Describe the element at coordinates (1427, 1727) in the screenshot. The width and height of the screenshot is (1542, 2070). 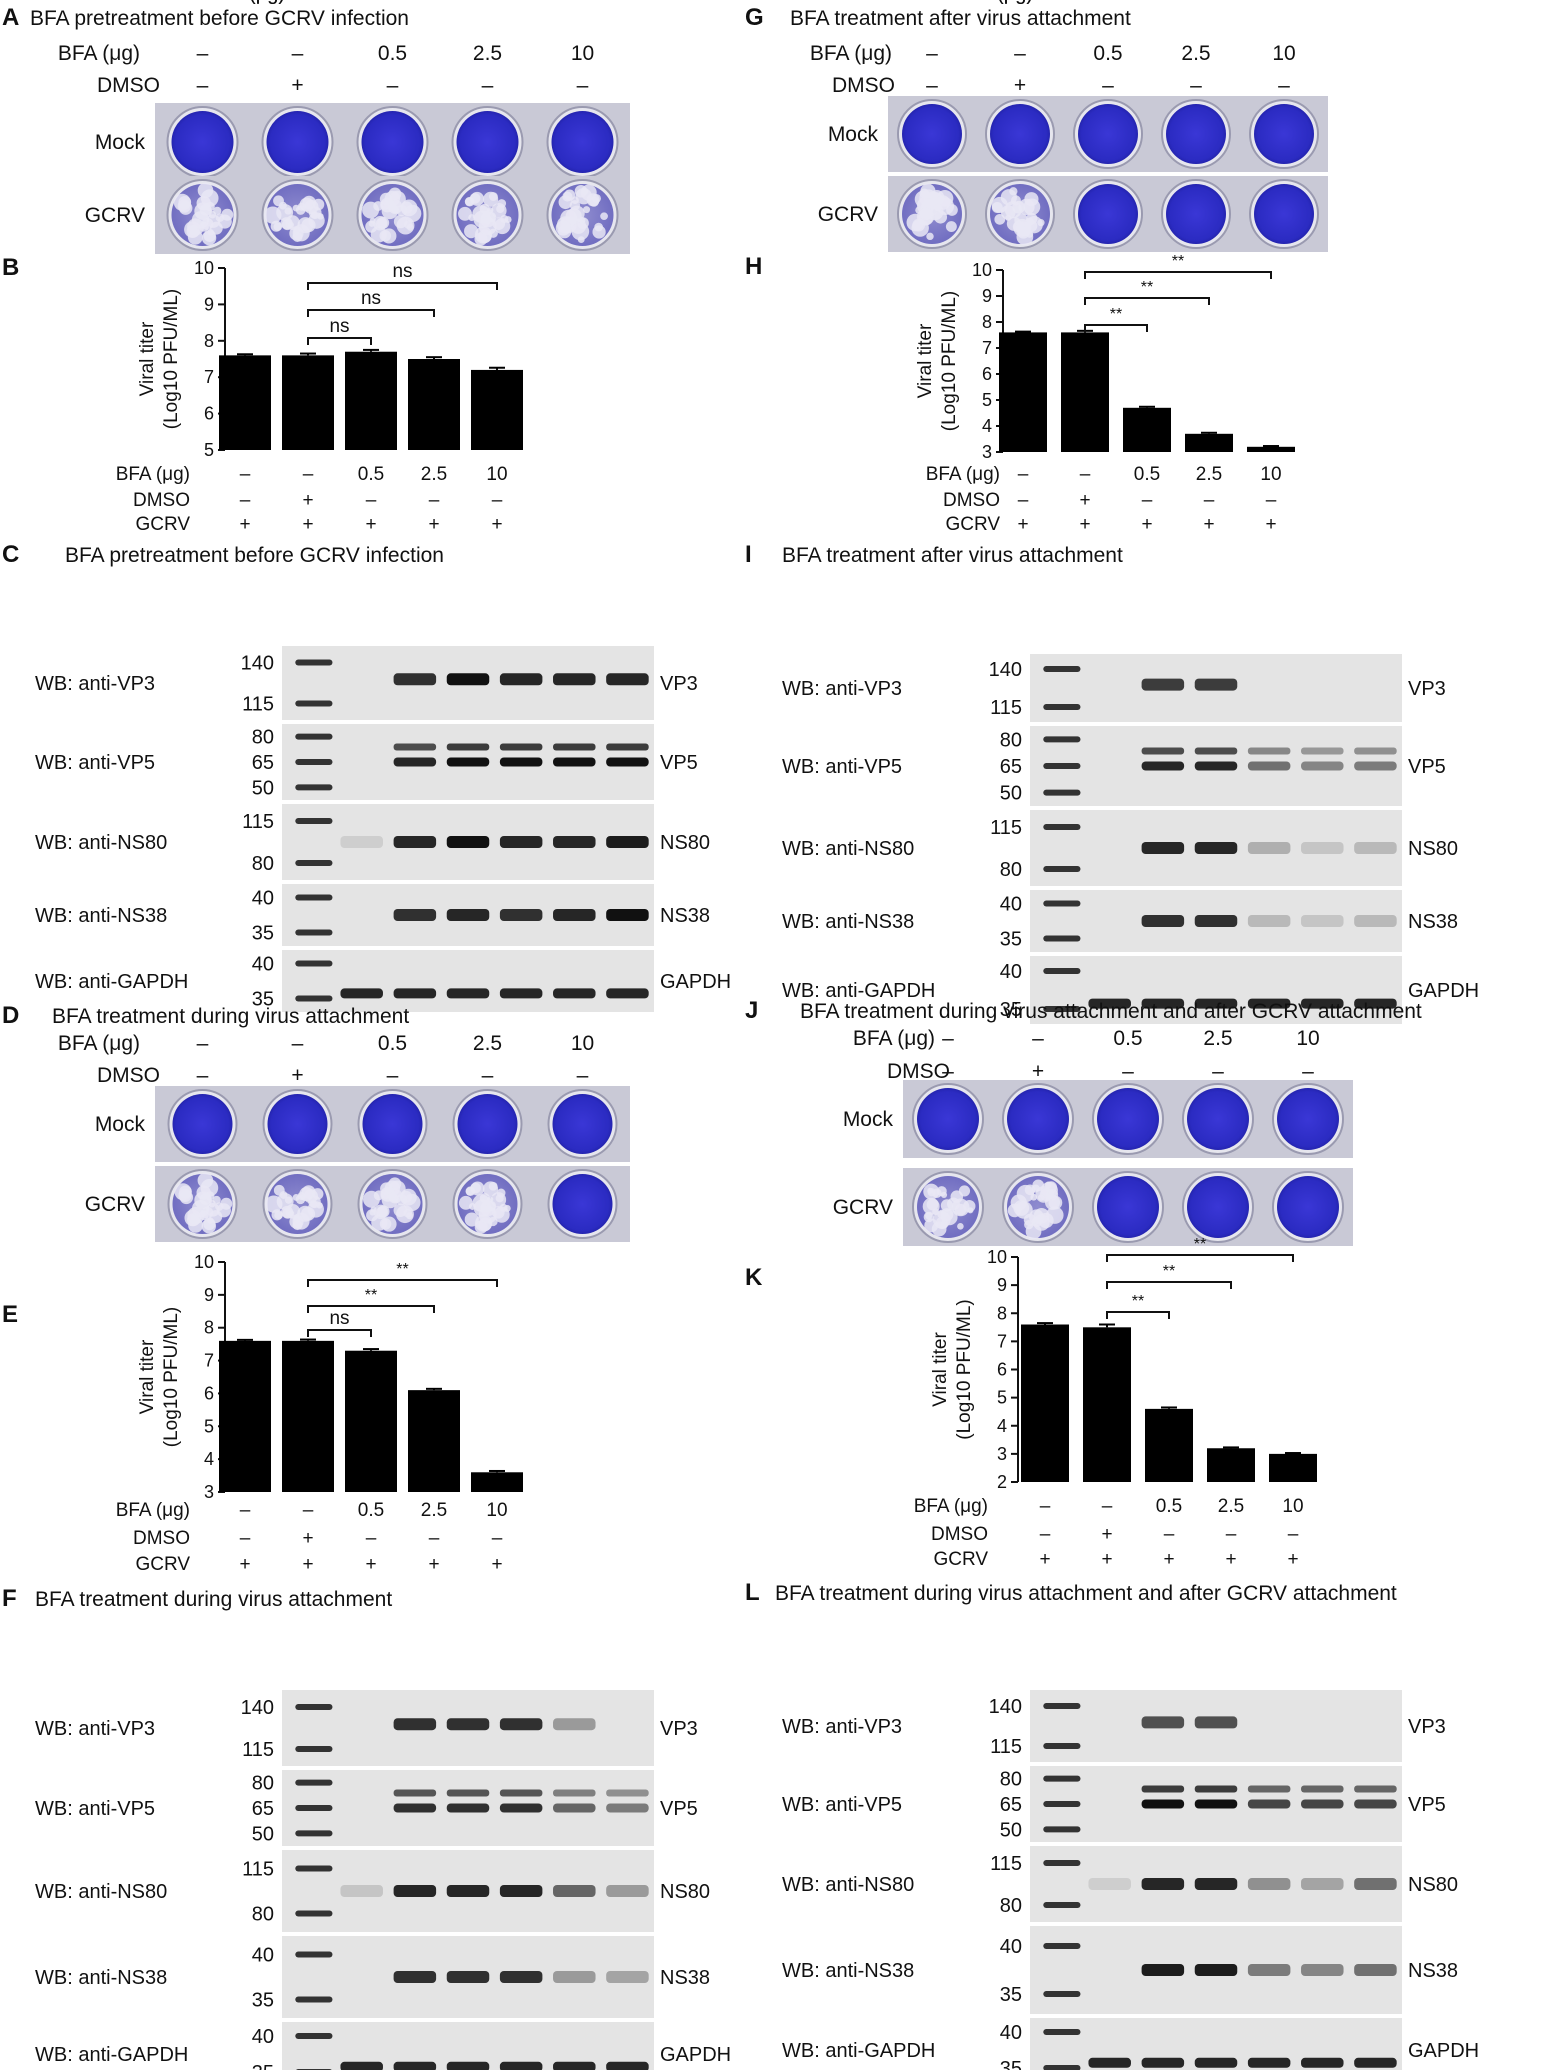
I see `protein-label: VP3` at that location.